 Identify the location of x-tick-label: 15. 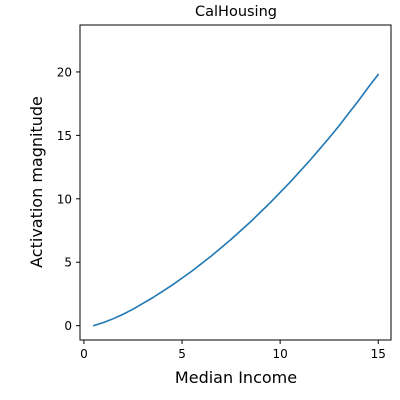
(378, 354).